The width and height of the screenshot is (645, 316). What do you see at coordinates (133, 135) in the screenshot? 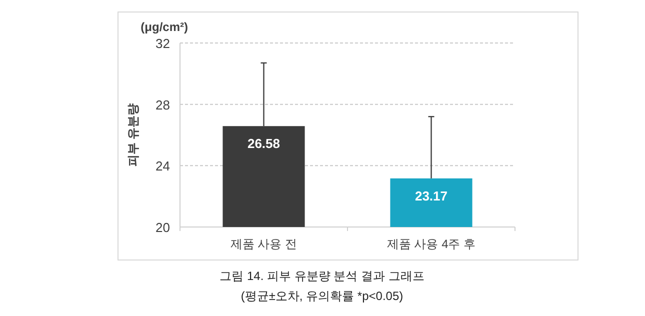
I see `y-axis-title: 피부 유분량` at bounding box center [133, 135].